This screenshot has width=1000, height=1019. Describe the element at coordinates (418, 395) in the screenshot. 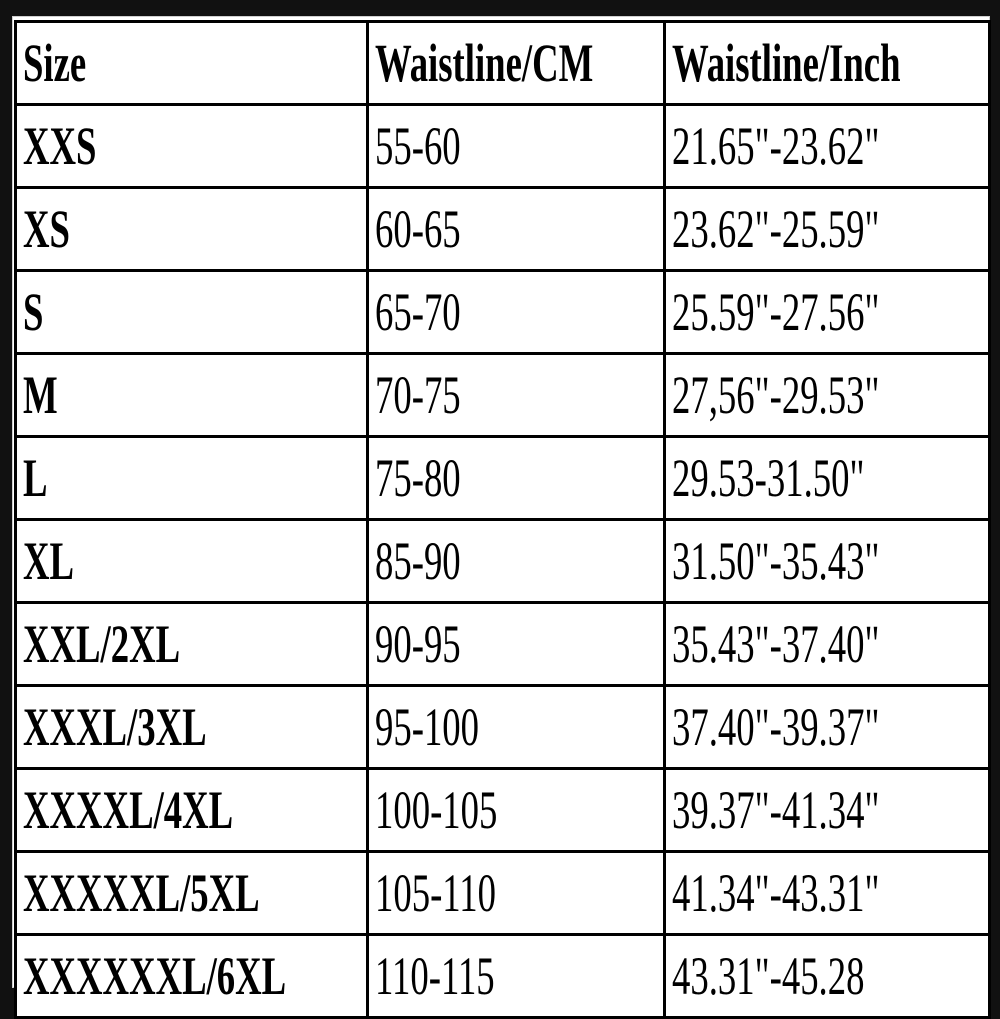

I see `cell-text: 70-75` at that location.